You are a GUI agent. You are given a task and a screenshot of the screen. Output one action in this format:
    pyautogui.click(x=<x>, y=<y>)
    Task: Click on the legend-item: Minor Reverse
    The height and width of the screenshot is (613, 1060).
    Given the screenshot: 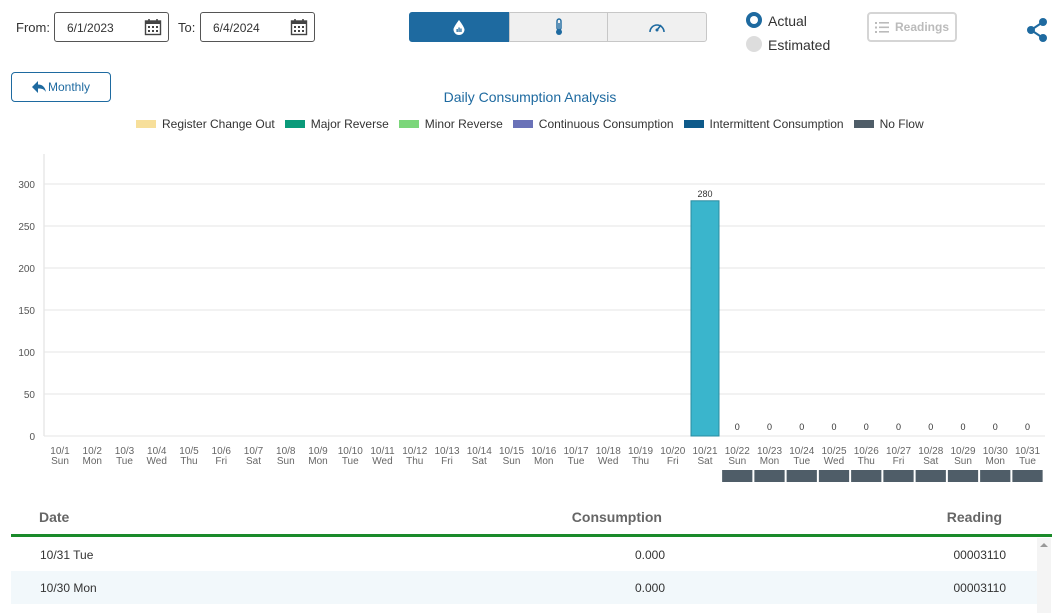 What is the action you would take?
    pyautogui.click(x=450, y=124)
    